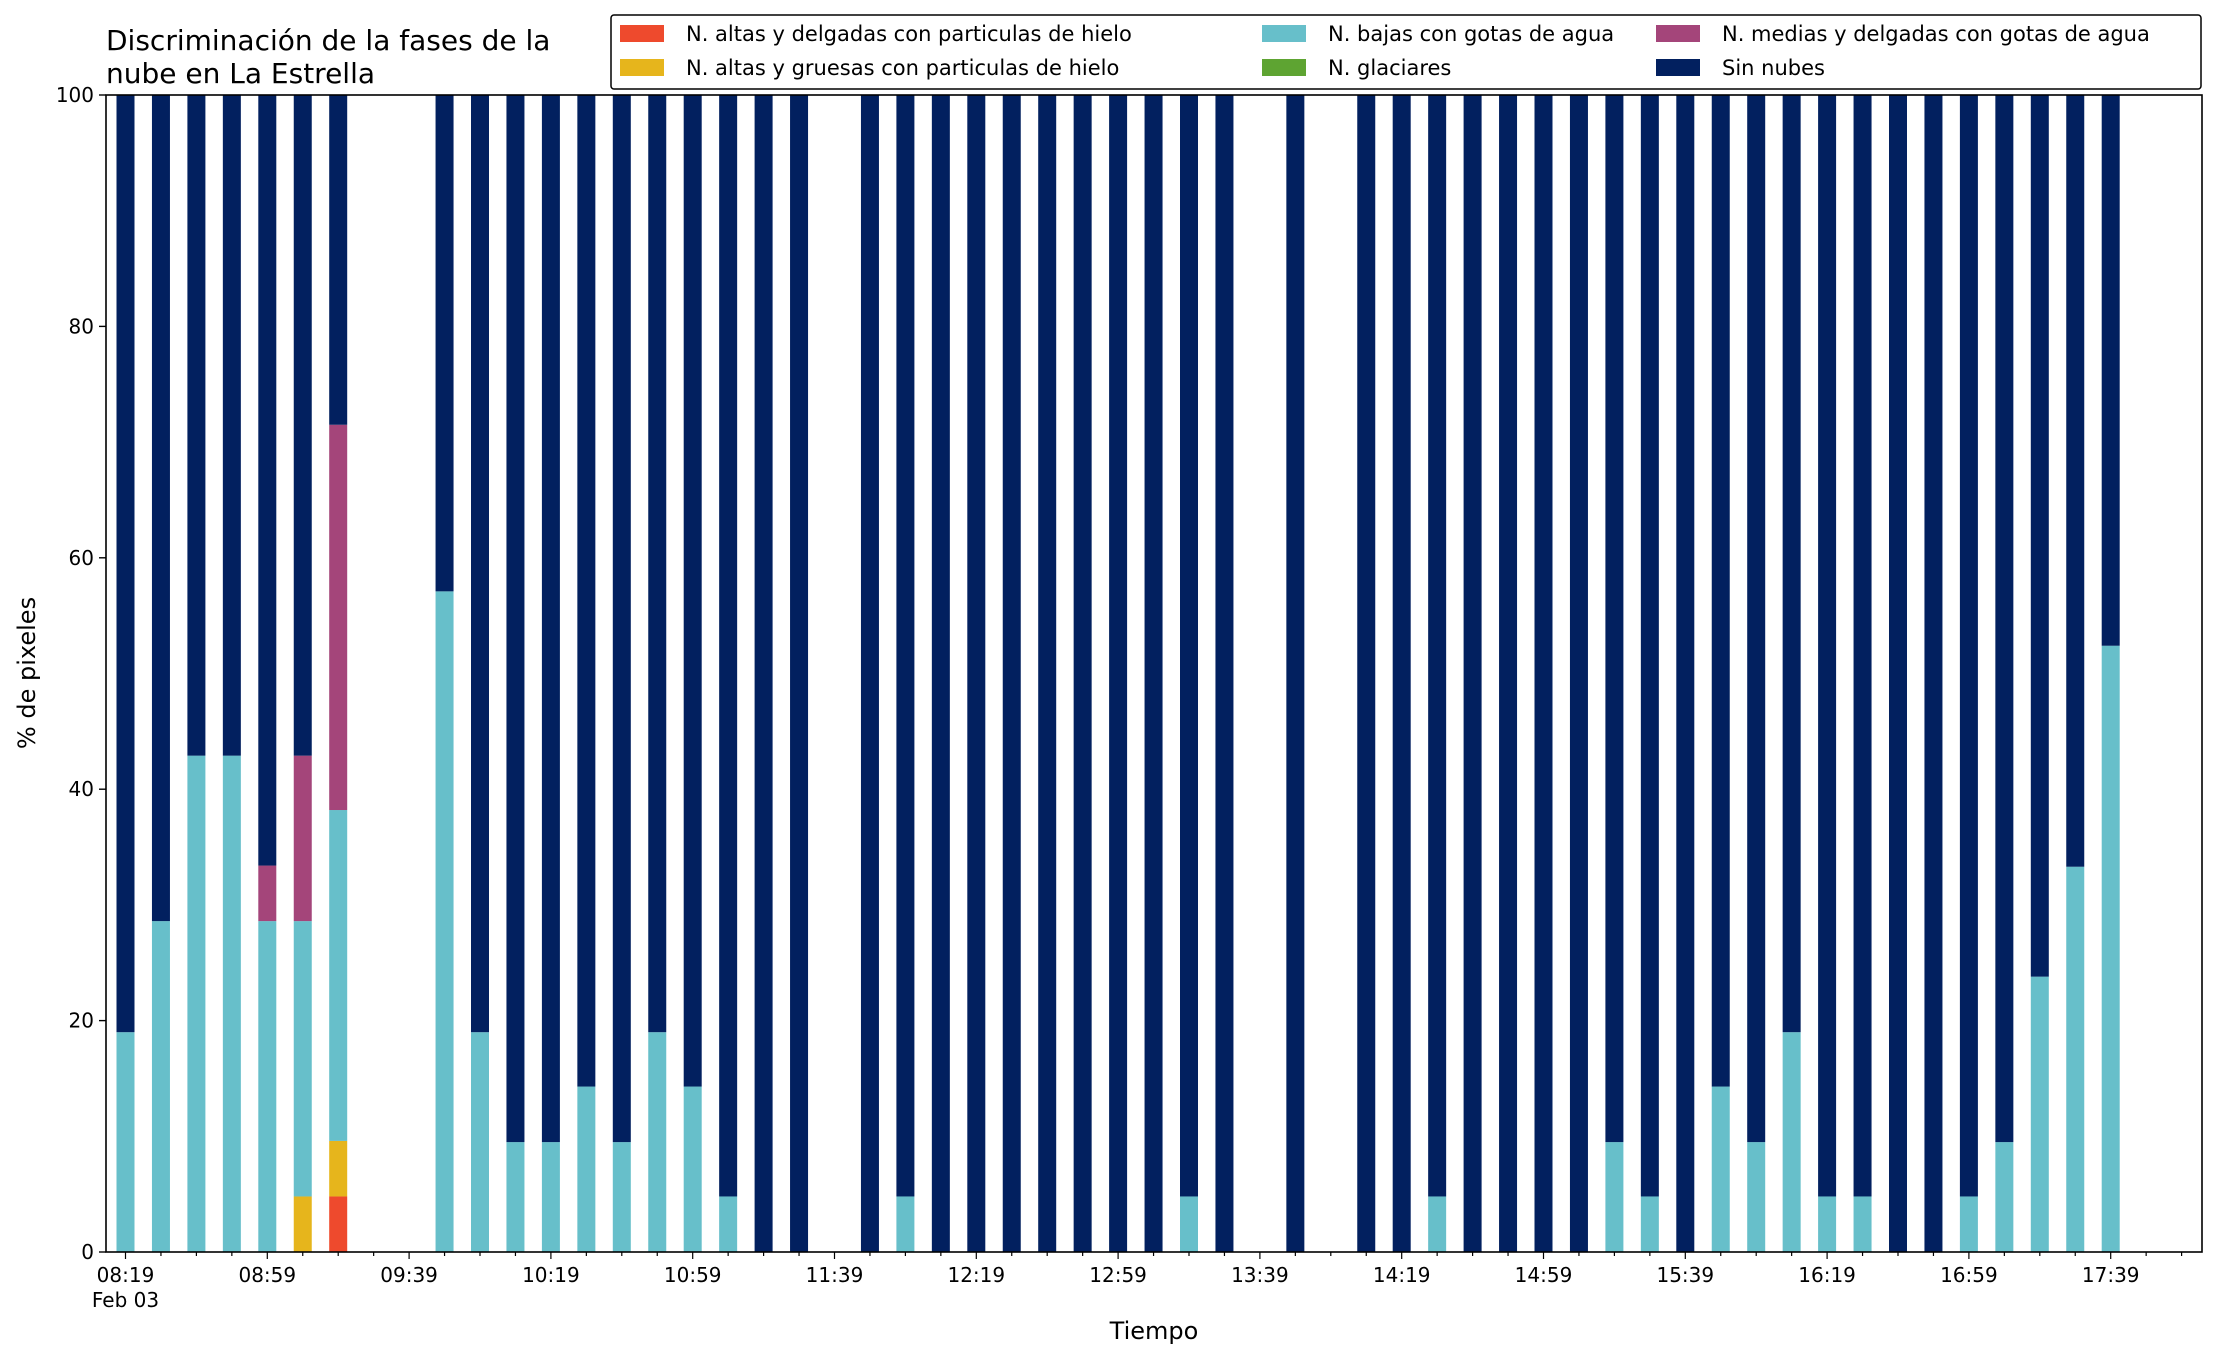 Image resolution: width=2216 pixels, height=1355 pixels. I want to click on x-tick-label: 17:39, so click(2111, 1275).